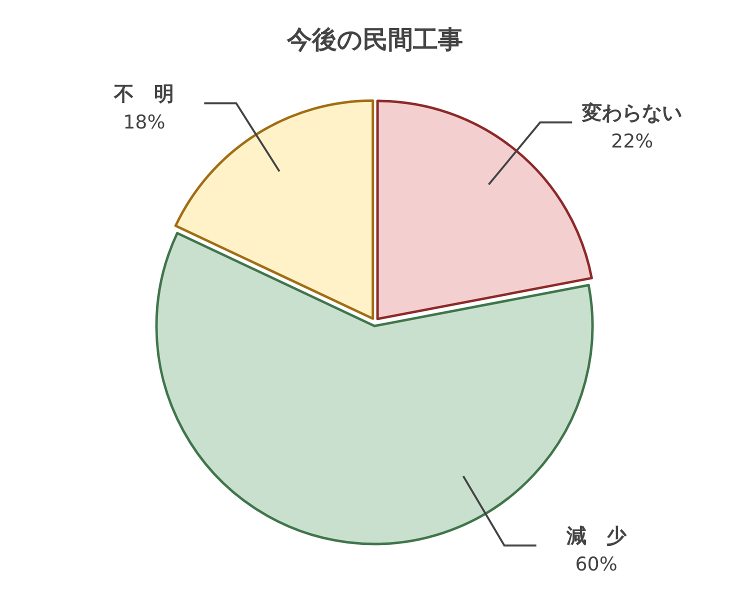 Image resolution: width=750 pixels, height=600 pixels. I want to click on title: 今後の民間工事, so click(375, 39).